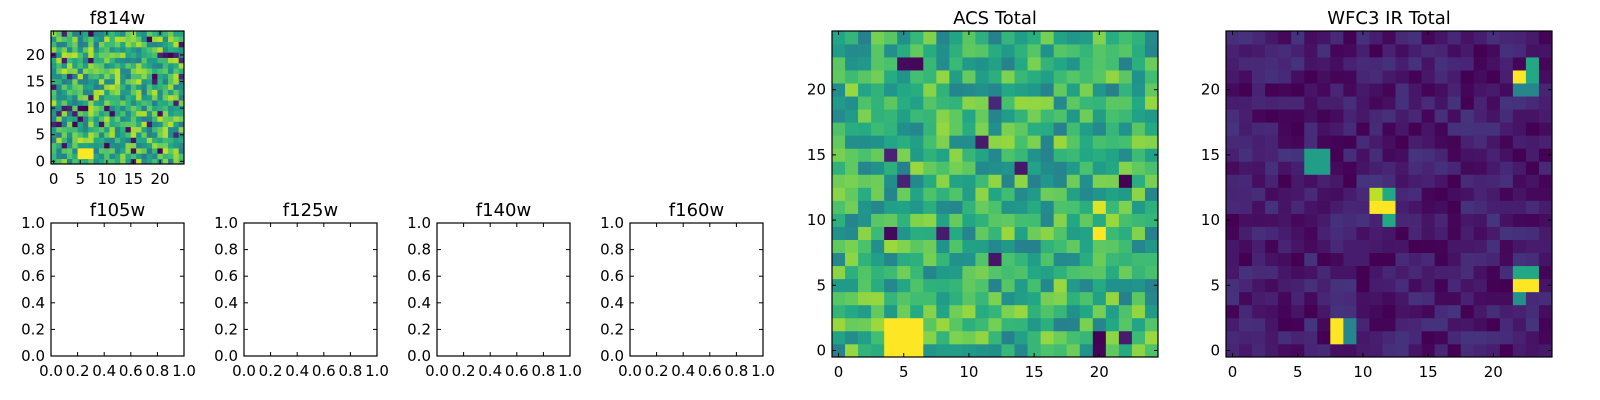  I want to click on x-tick-label: 0, so click(839, 372).